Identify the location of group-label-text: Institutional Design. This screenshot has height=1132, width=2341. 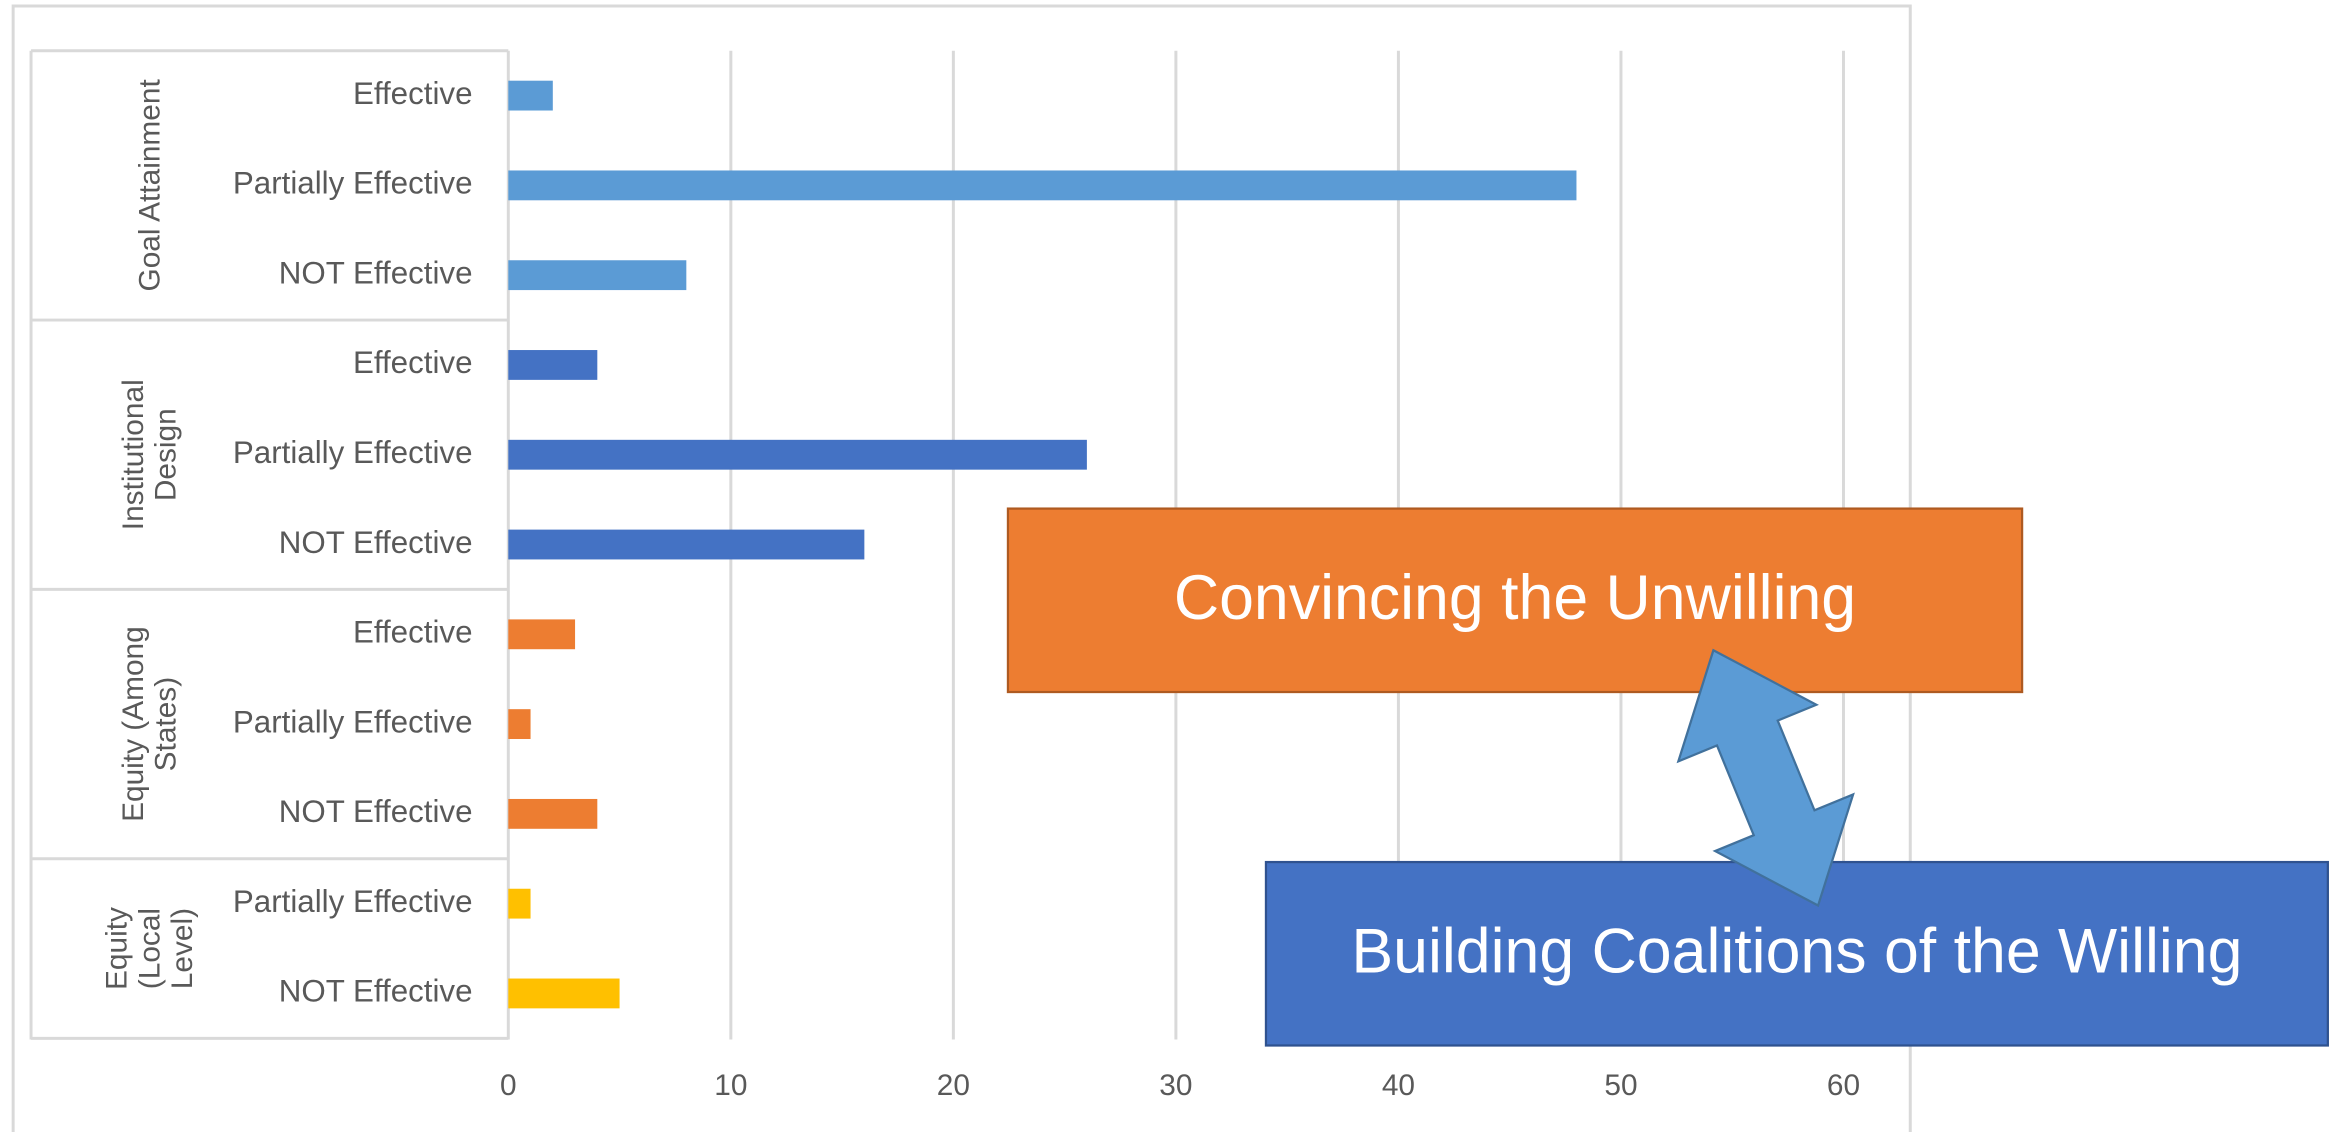
(150, 455).